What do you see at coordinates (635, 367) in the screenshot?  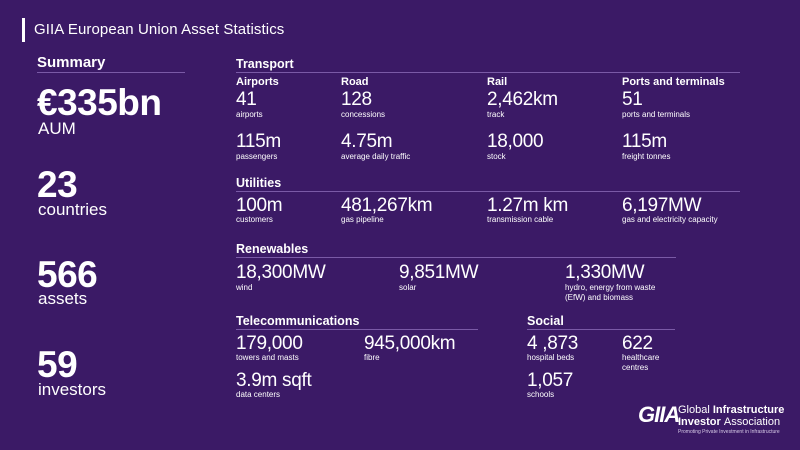 I see `healthcare-centres-label-line2: centres` at bounding box center [635, 367].